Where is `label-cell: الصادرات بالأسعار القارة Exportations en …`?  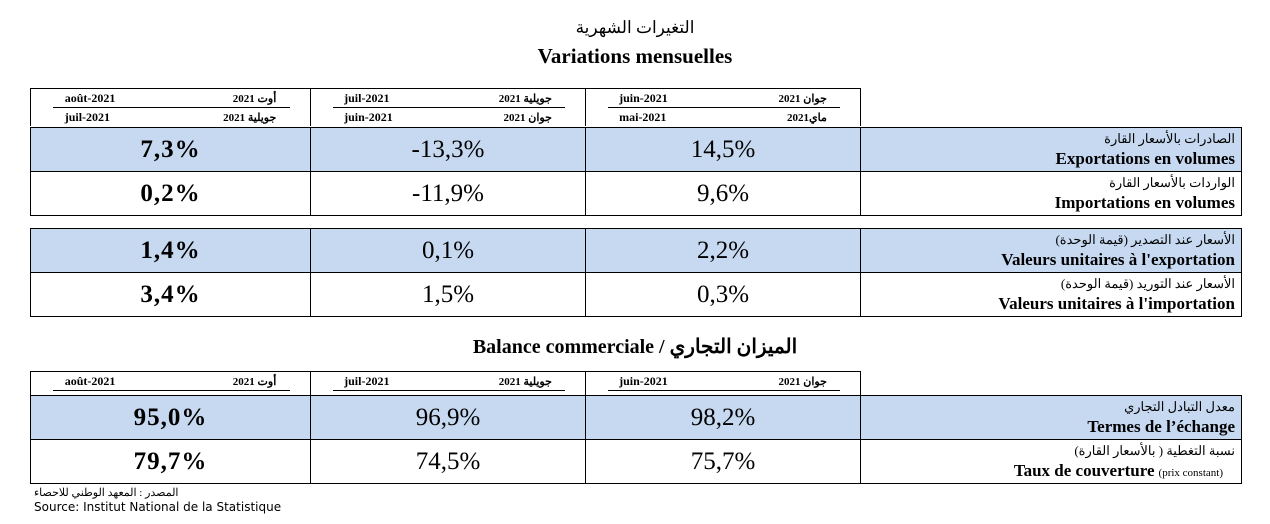 label-cell: الصادرات بالأسعار القارة Exportations en … is located at coordinates (1051, 149).